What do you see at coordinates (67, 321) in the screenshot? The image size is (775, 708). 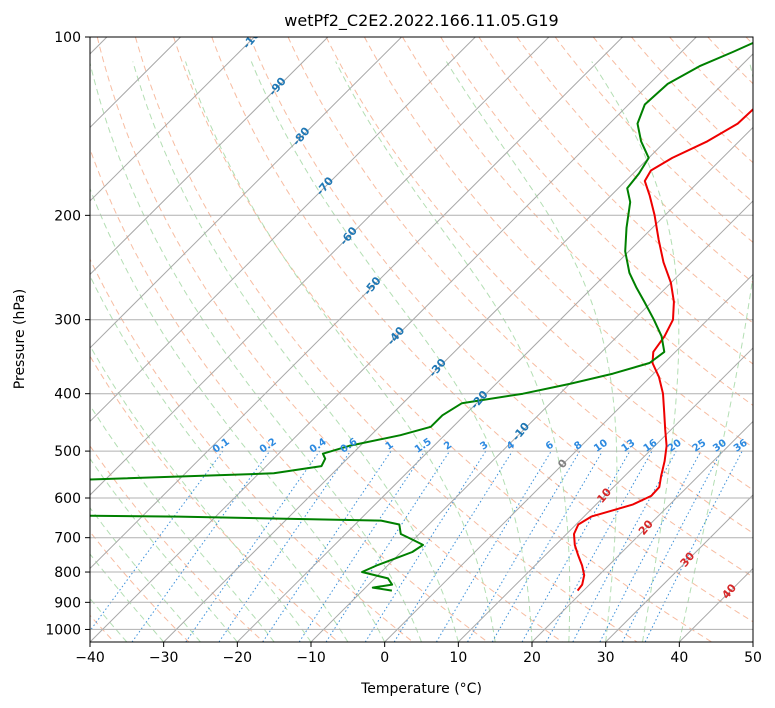 I see `y-tick-label: 300` at bounding box center [67, 321].